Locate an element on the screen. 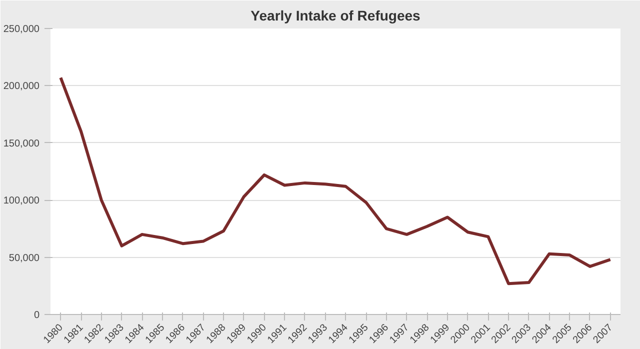  y-tick-label: 100,000 is located at coordinates (21, 201).